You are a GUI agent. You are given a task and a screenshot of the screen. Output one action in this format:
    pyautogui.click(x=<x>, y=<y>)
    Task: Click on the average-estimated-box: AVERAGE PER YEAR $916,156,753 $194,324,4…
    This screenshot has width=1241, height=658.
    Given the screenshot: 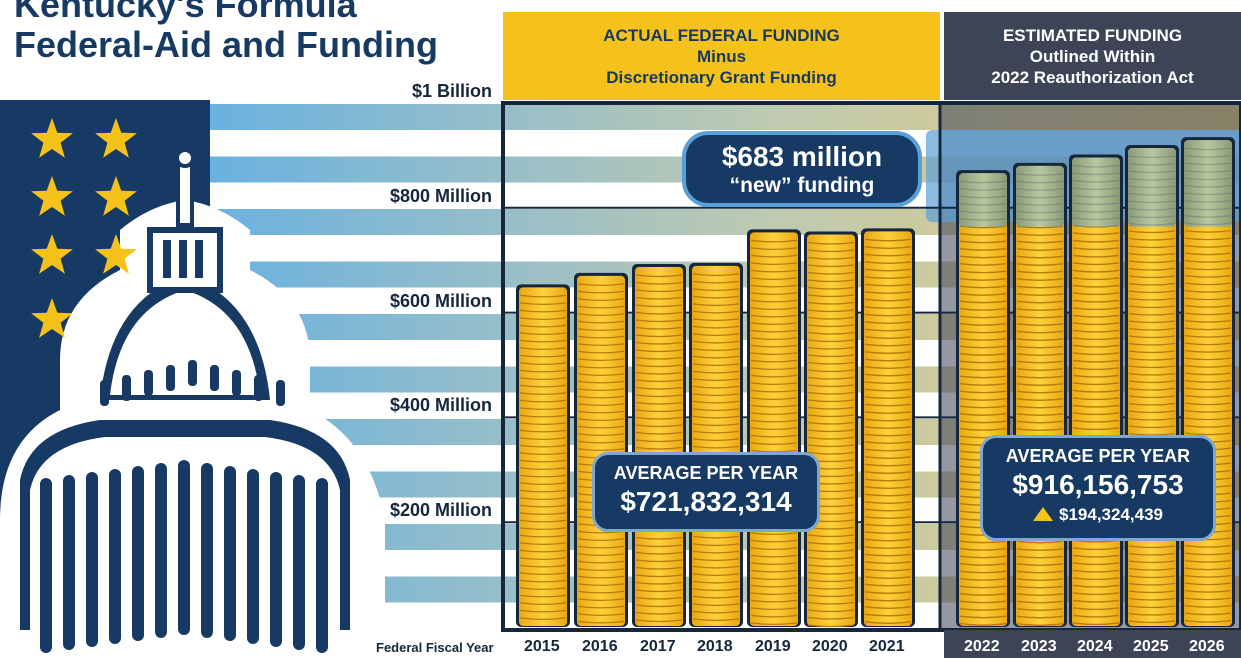 What is the action you would take?
    pyautogui.click(x=1098, y=488)
    